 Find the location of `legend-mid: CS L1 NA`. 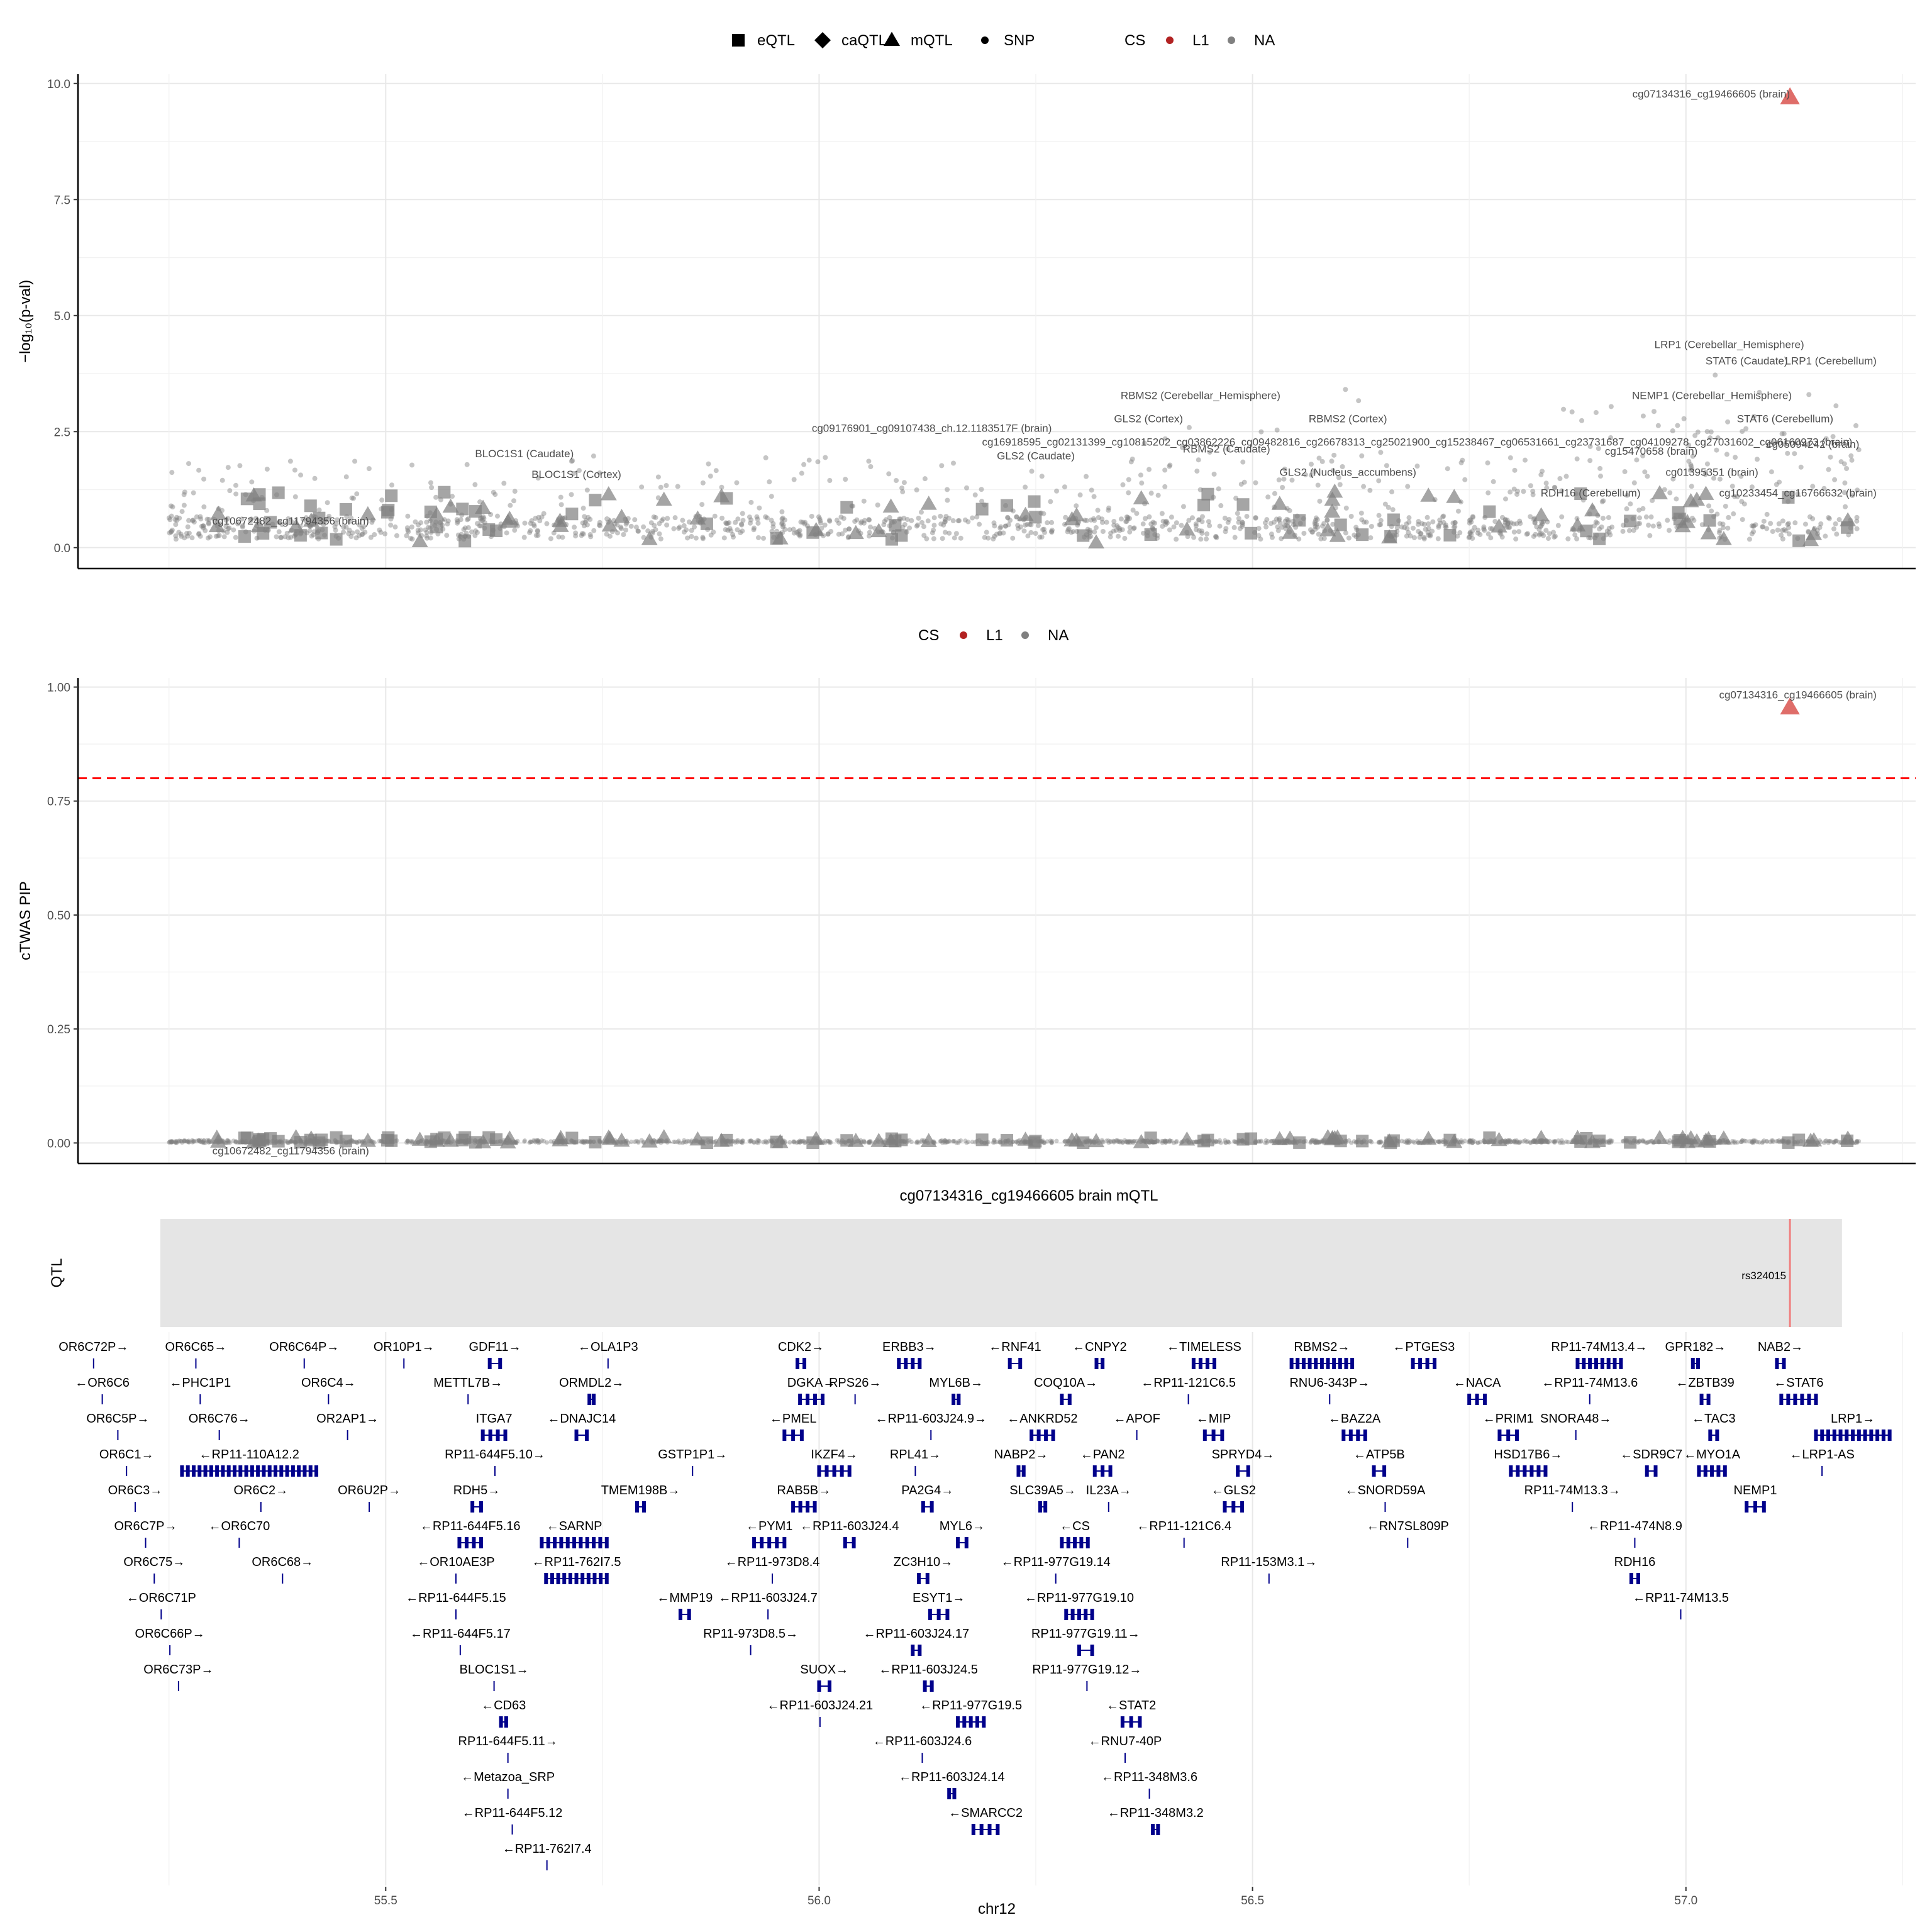

legend-mid: CS L1 NA is located at coordinates (993, 635).